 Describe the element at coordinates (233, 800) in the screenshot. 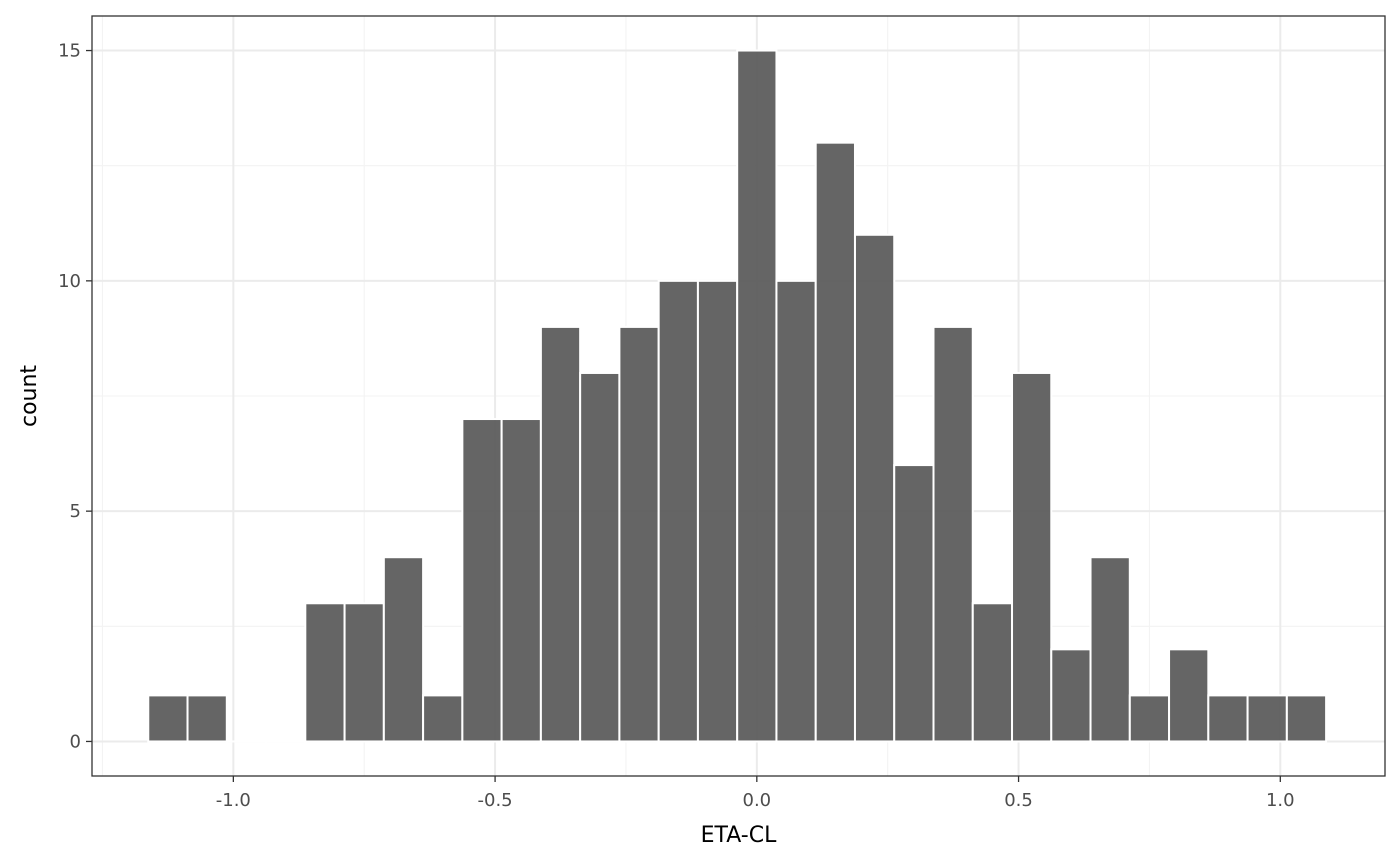

I see `x-tick-label: -1.0` at that location.